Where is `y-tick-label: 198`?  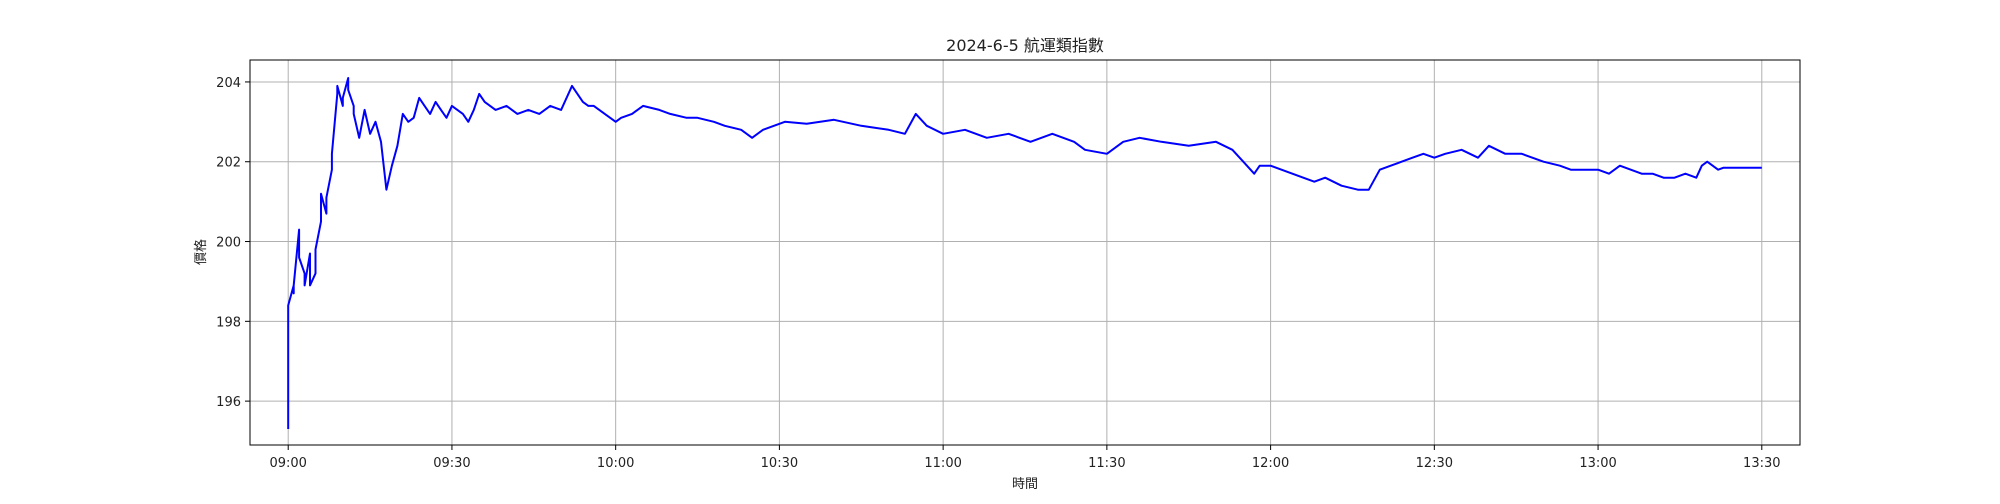 y-tick-label: 198 is located at coordinates (228, 322).